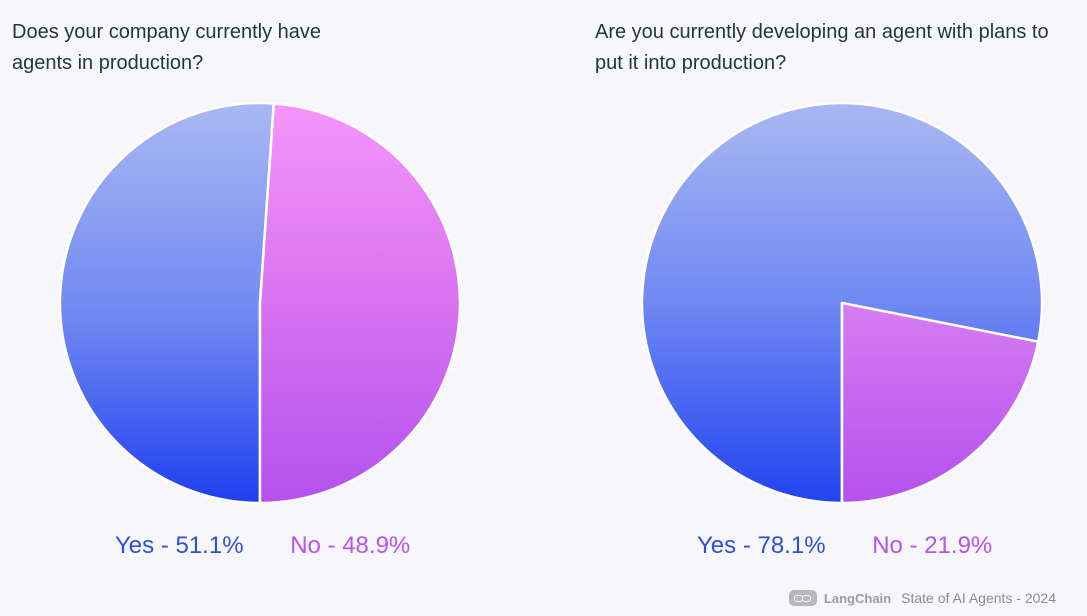 The height and width of the screenshot is (616, 1087). Describe the element at coordinates (802, 598) in the screenshot. I see `langchain-logo-icon` at that location.